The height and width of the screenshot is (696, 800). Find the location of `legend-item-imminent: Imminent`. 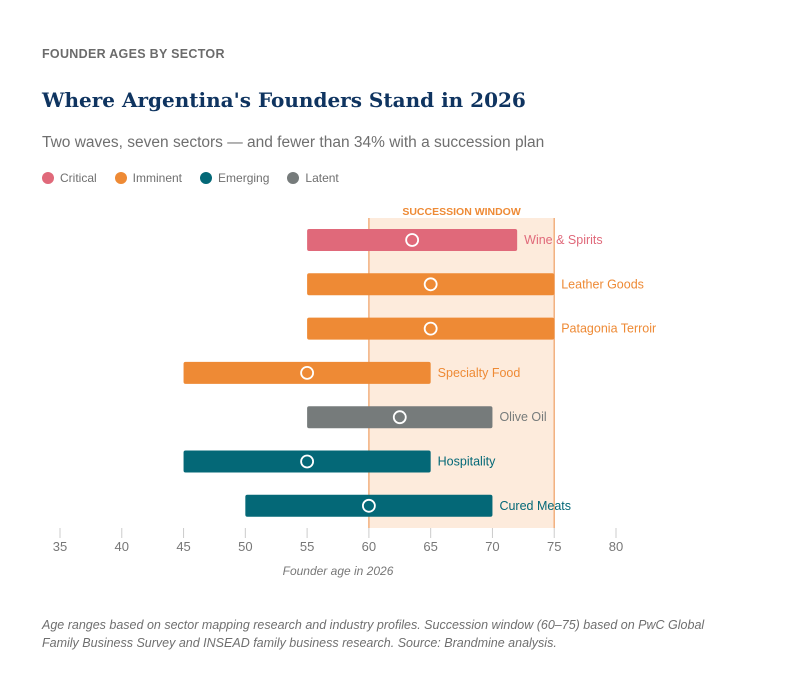

legend-item-imminent: Imminent is located at coordinates (148, 178).